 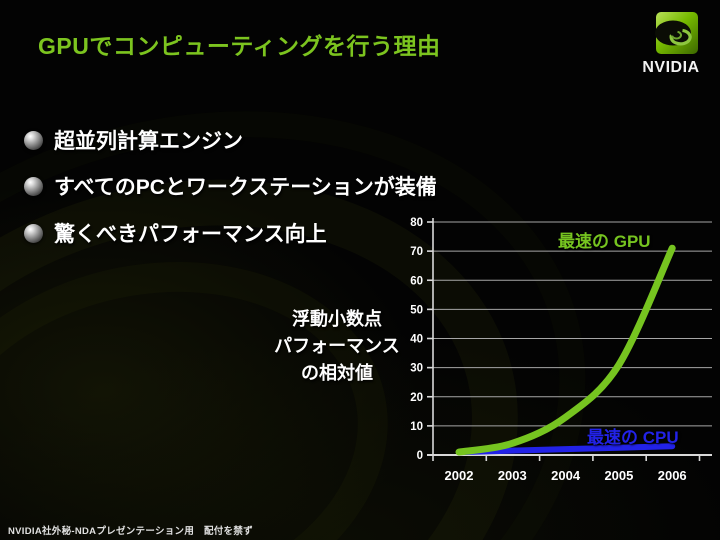 I want to click on bullet-item: すべてのPCとワークステーションが装備, so click(x=230, y=186).